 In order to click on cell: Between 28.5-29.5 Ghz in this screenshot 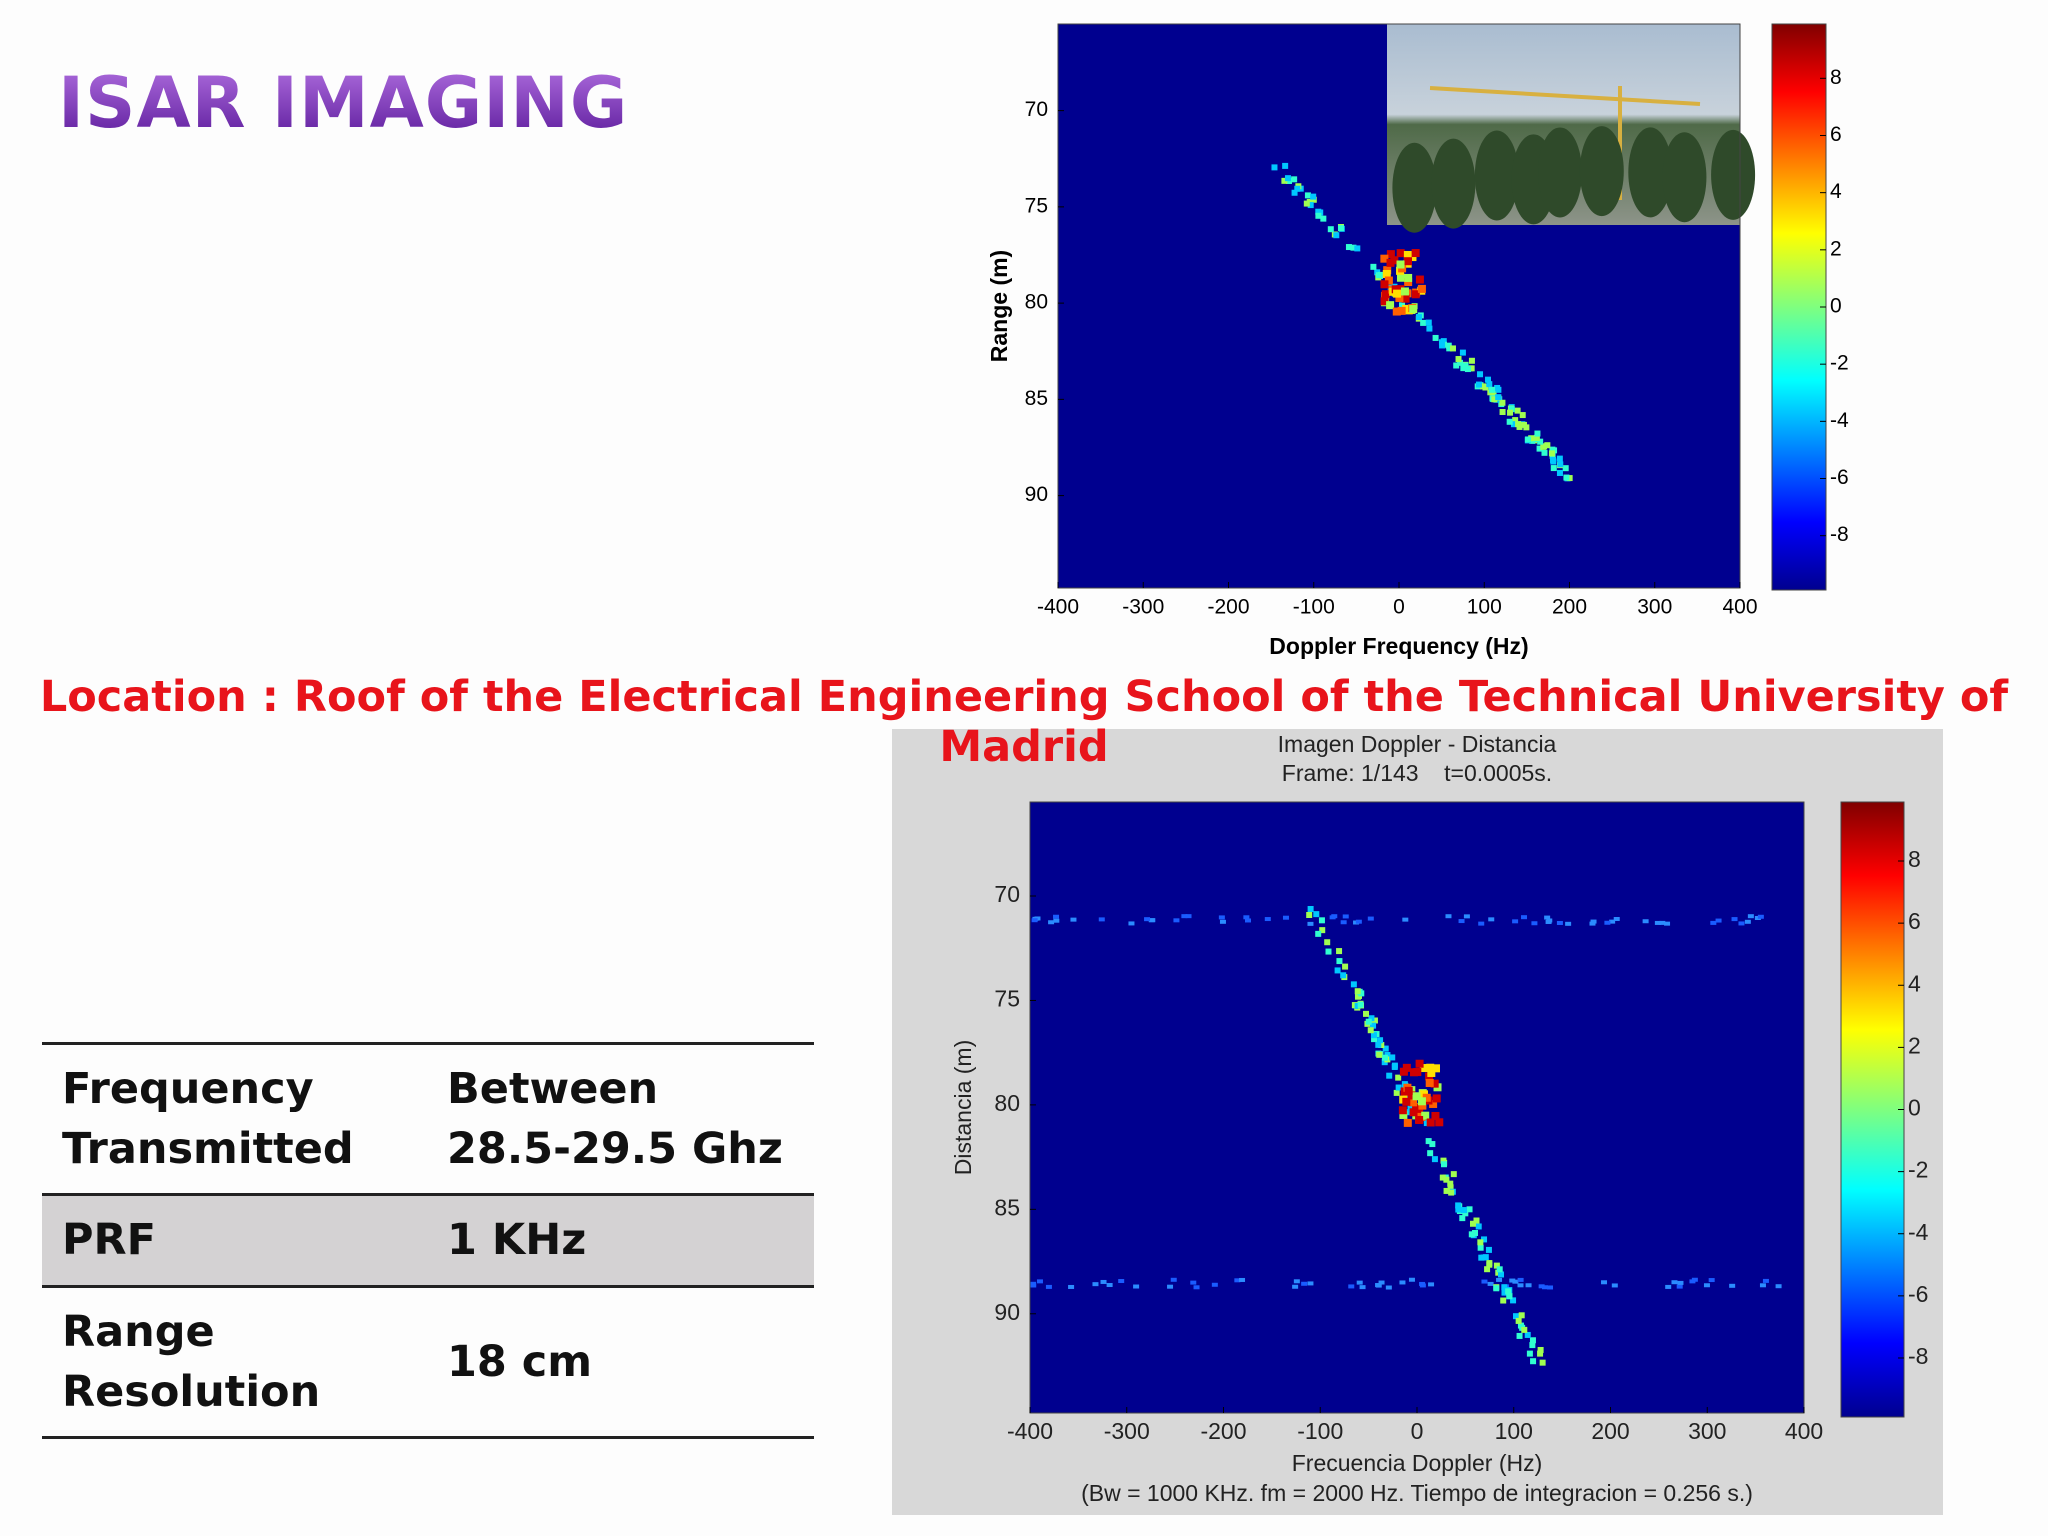, I will do `click(615, 1119)`.